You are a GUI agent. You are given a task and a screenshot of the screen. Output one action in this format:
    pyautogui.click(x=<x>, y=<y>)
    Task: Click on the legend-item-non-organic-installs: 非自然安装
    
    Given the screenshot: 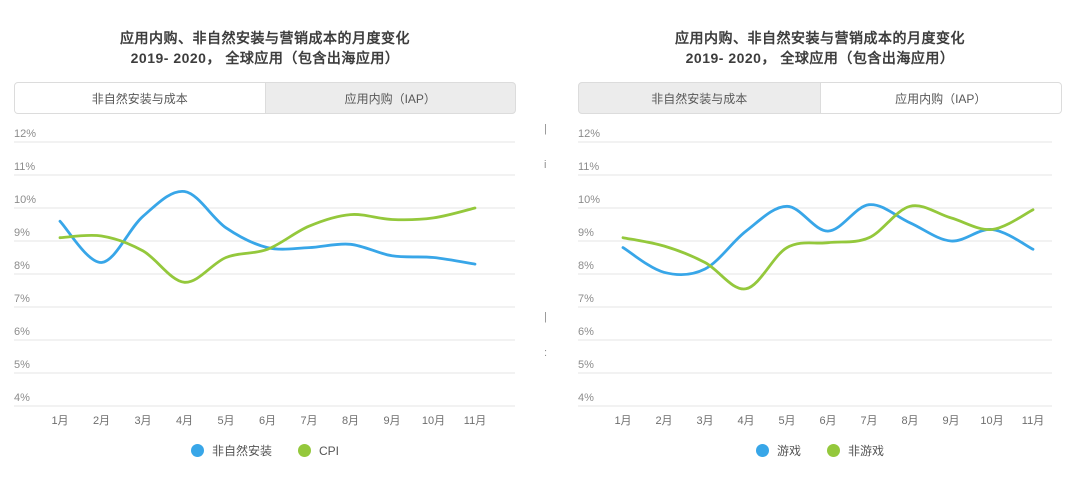 What is the action you would take?
    pyautogui.click(x=231, y=450)
    